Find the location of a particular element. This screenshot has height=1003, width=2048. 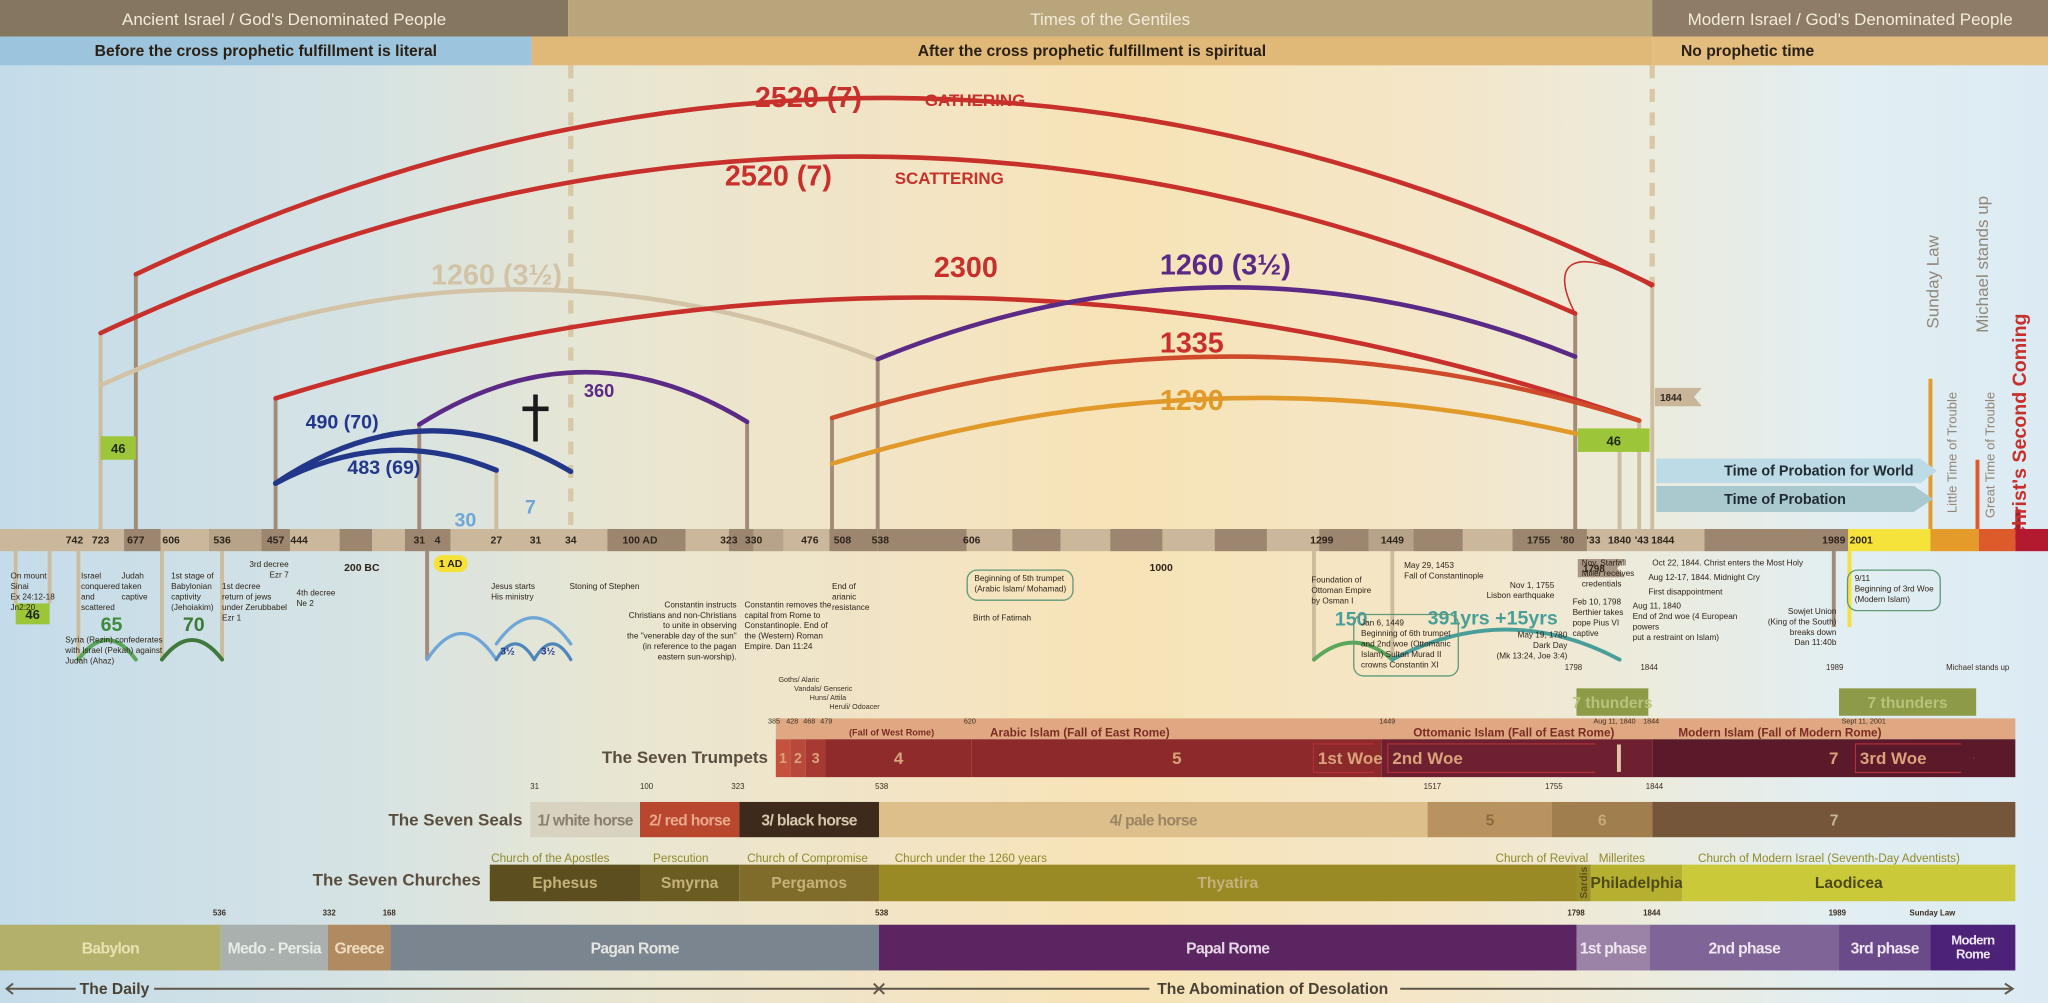

the-daily-label: The Daily is located at coordinates (114, 988).